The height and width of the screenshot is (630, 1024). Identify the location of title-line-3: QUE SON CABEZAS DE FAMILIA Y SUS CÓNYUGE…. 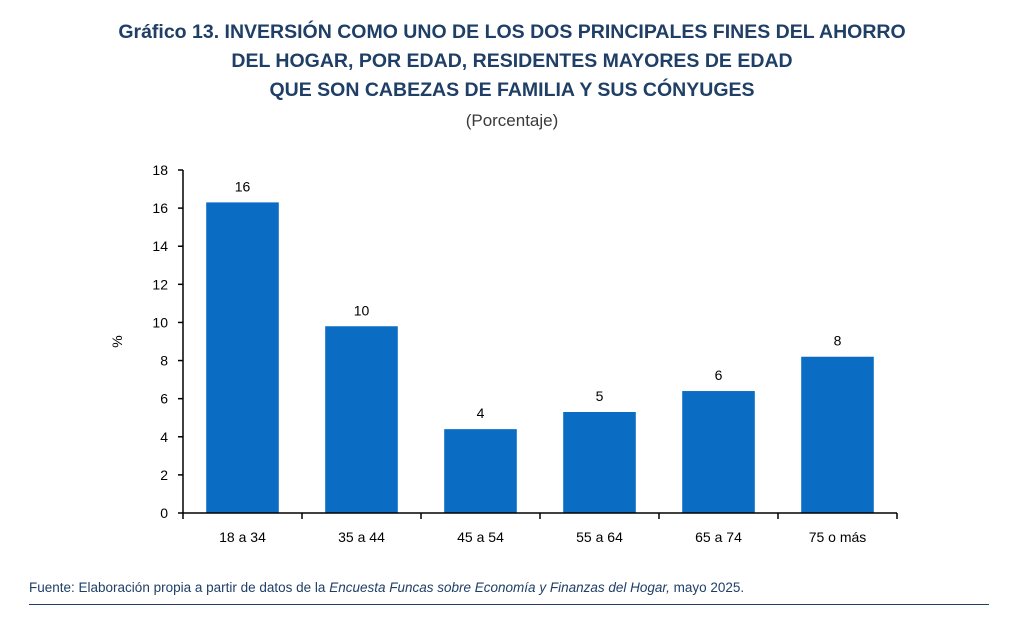
(512, 90).